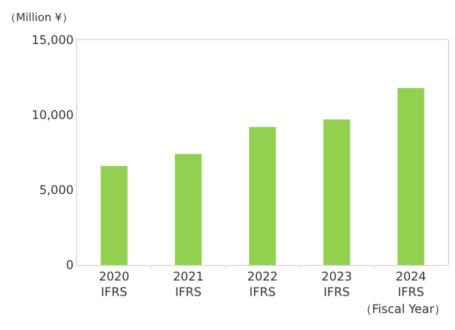 The height and width of the screenshot is (330, 455). I want to click on x-tick-label: 2020 IFRS, so click(114, 284).